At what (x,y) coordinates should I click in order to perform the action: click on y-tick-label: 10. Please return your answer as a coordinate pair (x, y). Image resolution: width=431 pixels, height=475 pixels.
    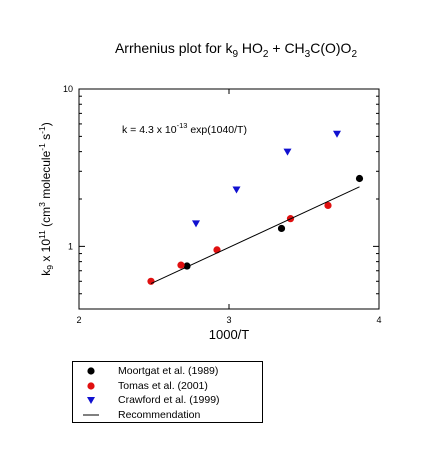
    Looking at the image, I should click on (68, 89).